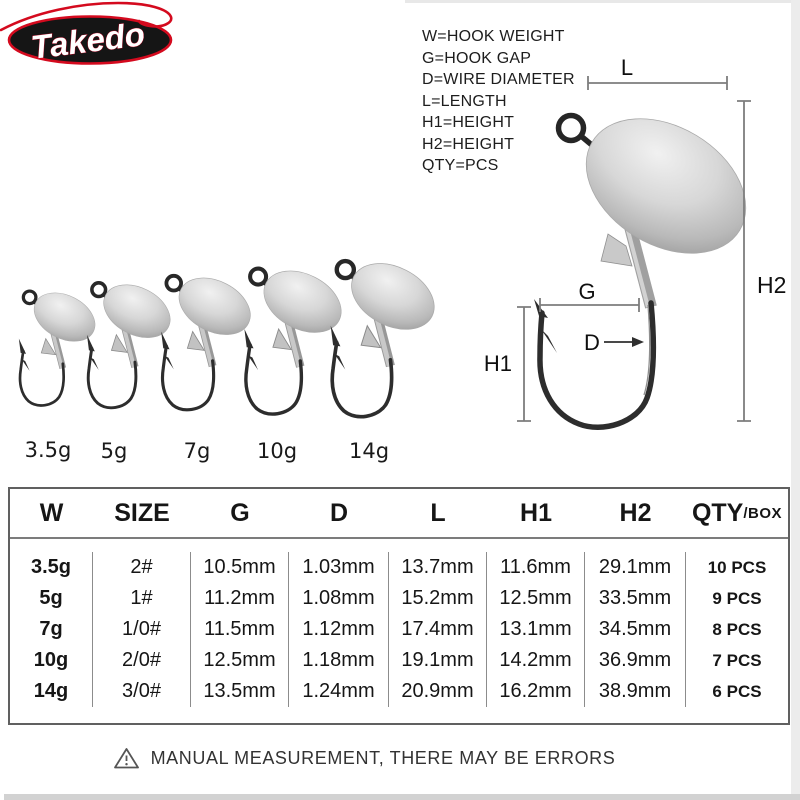  Describe the element at coordinates (240, 512) in the screenshot. I see `header-g: G` at that location.